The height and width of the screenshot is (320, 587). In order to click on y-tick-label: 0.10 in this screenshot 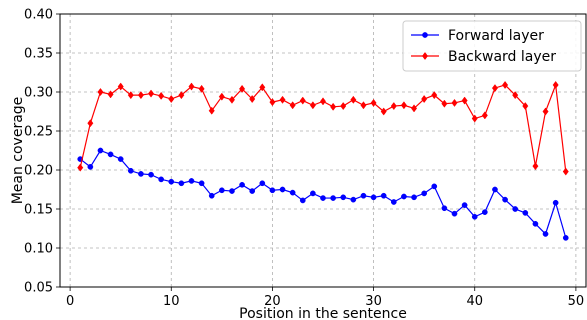, I will do `click(38, 249)`.